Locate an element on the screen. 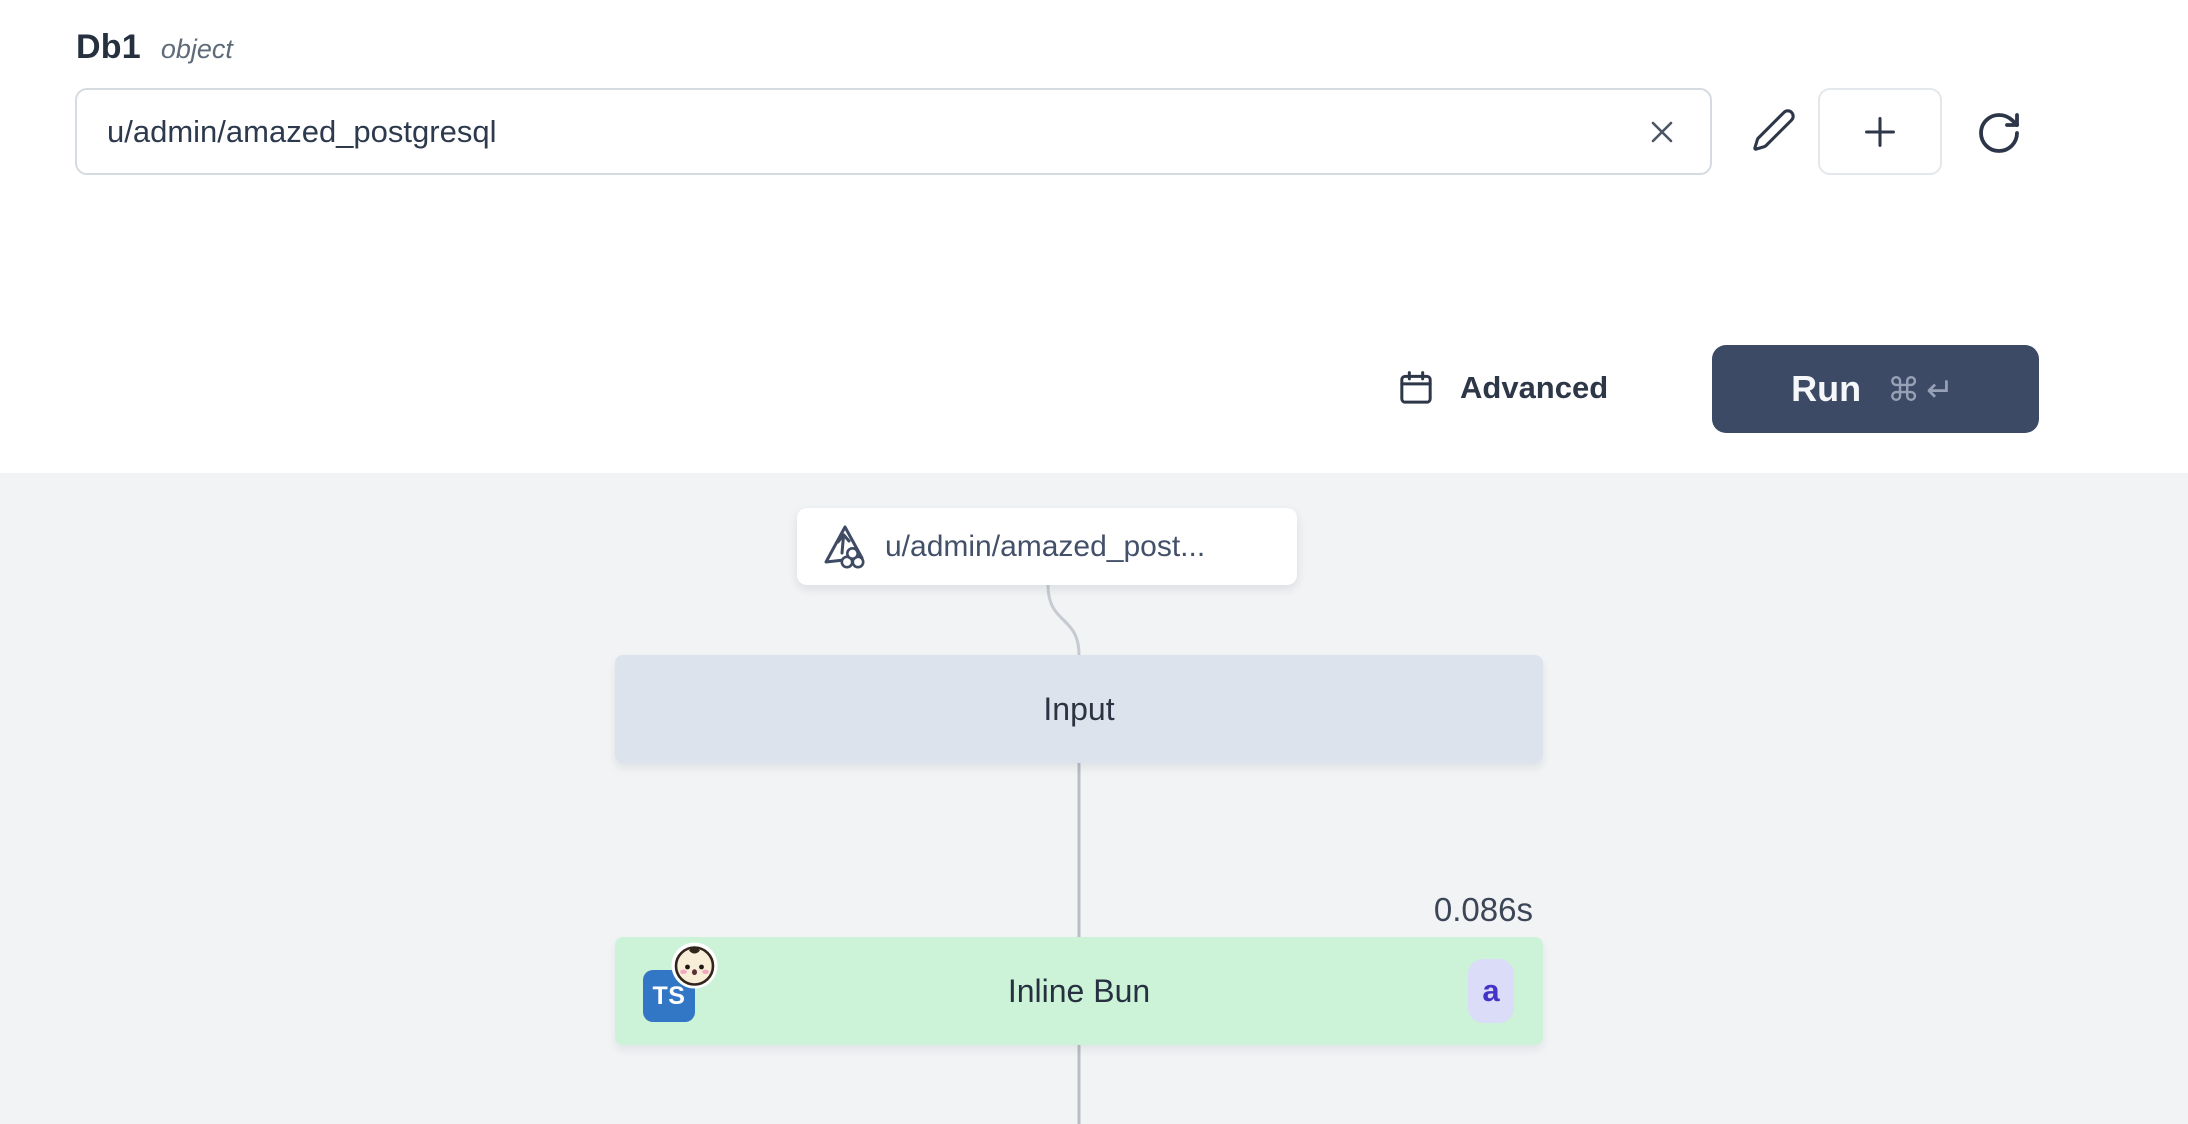 This screenshot has height=1124, width=2188. advanced-button: Advanced is located at coordinates (1502, 388).